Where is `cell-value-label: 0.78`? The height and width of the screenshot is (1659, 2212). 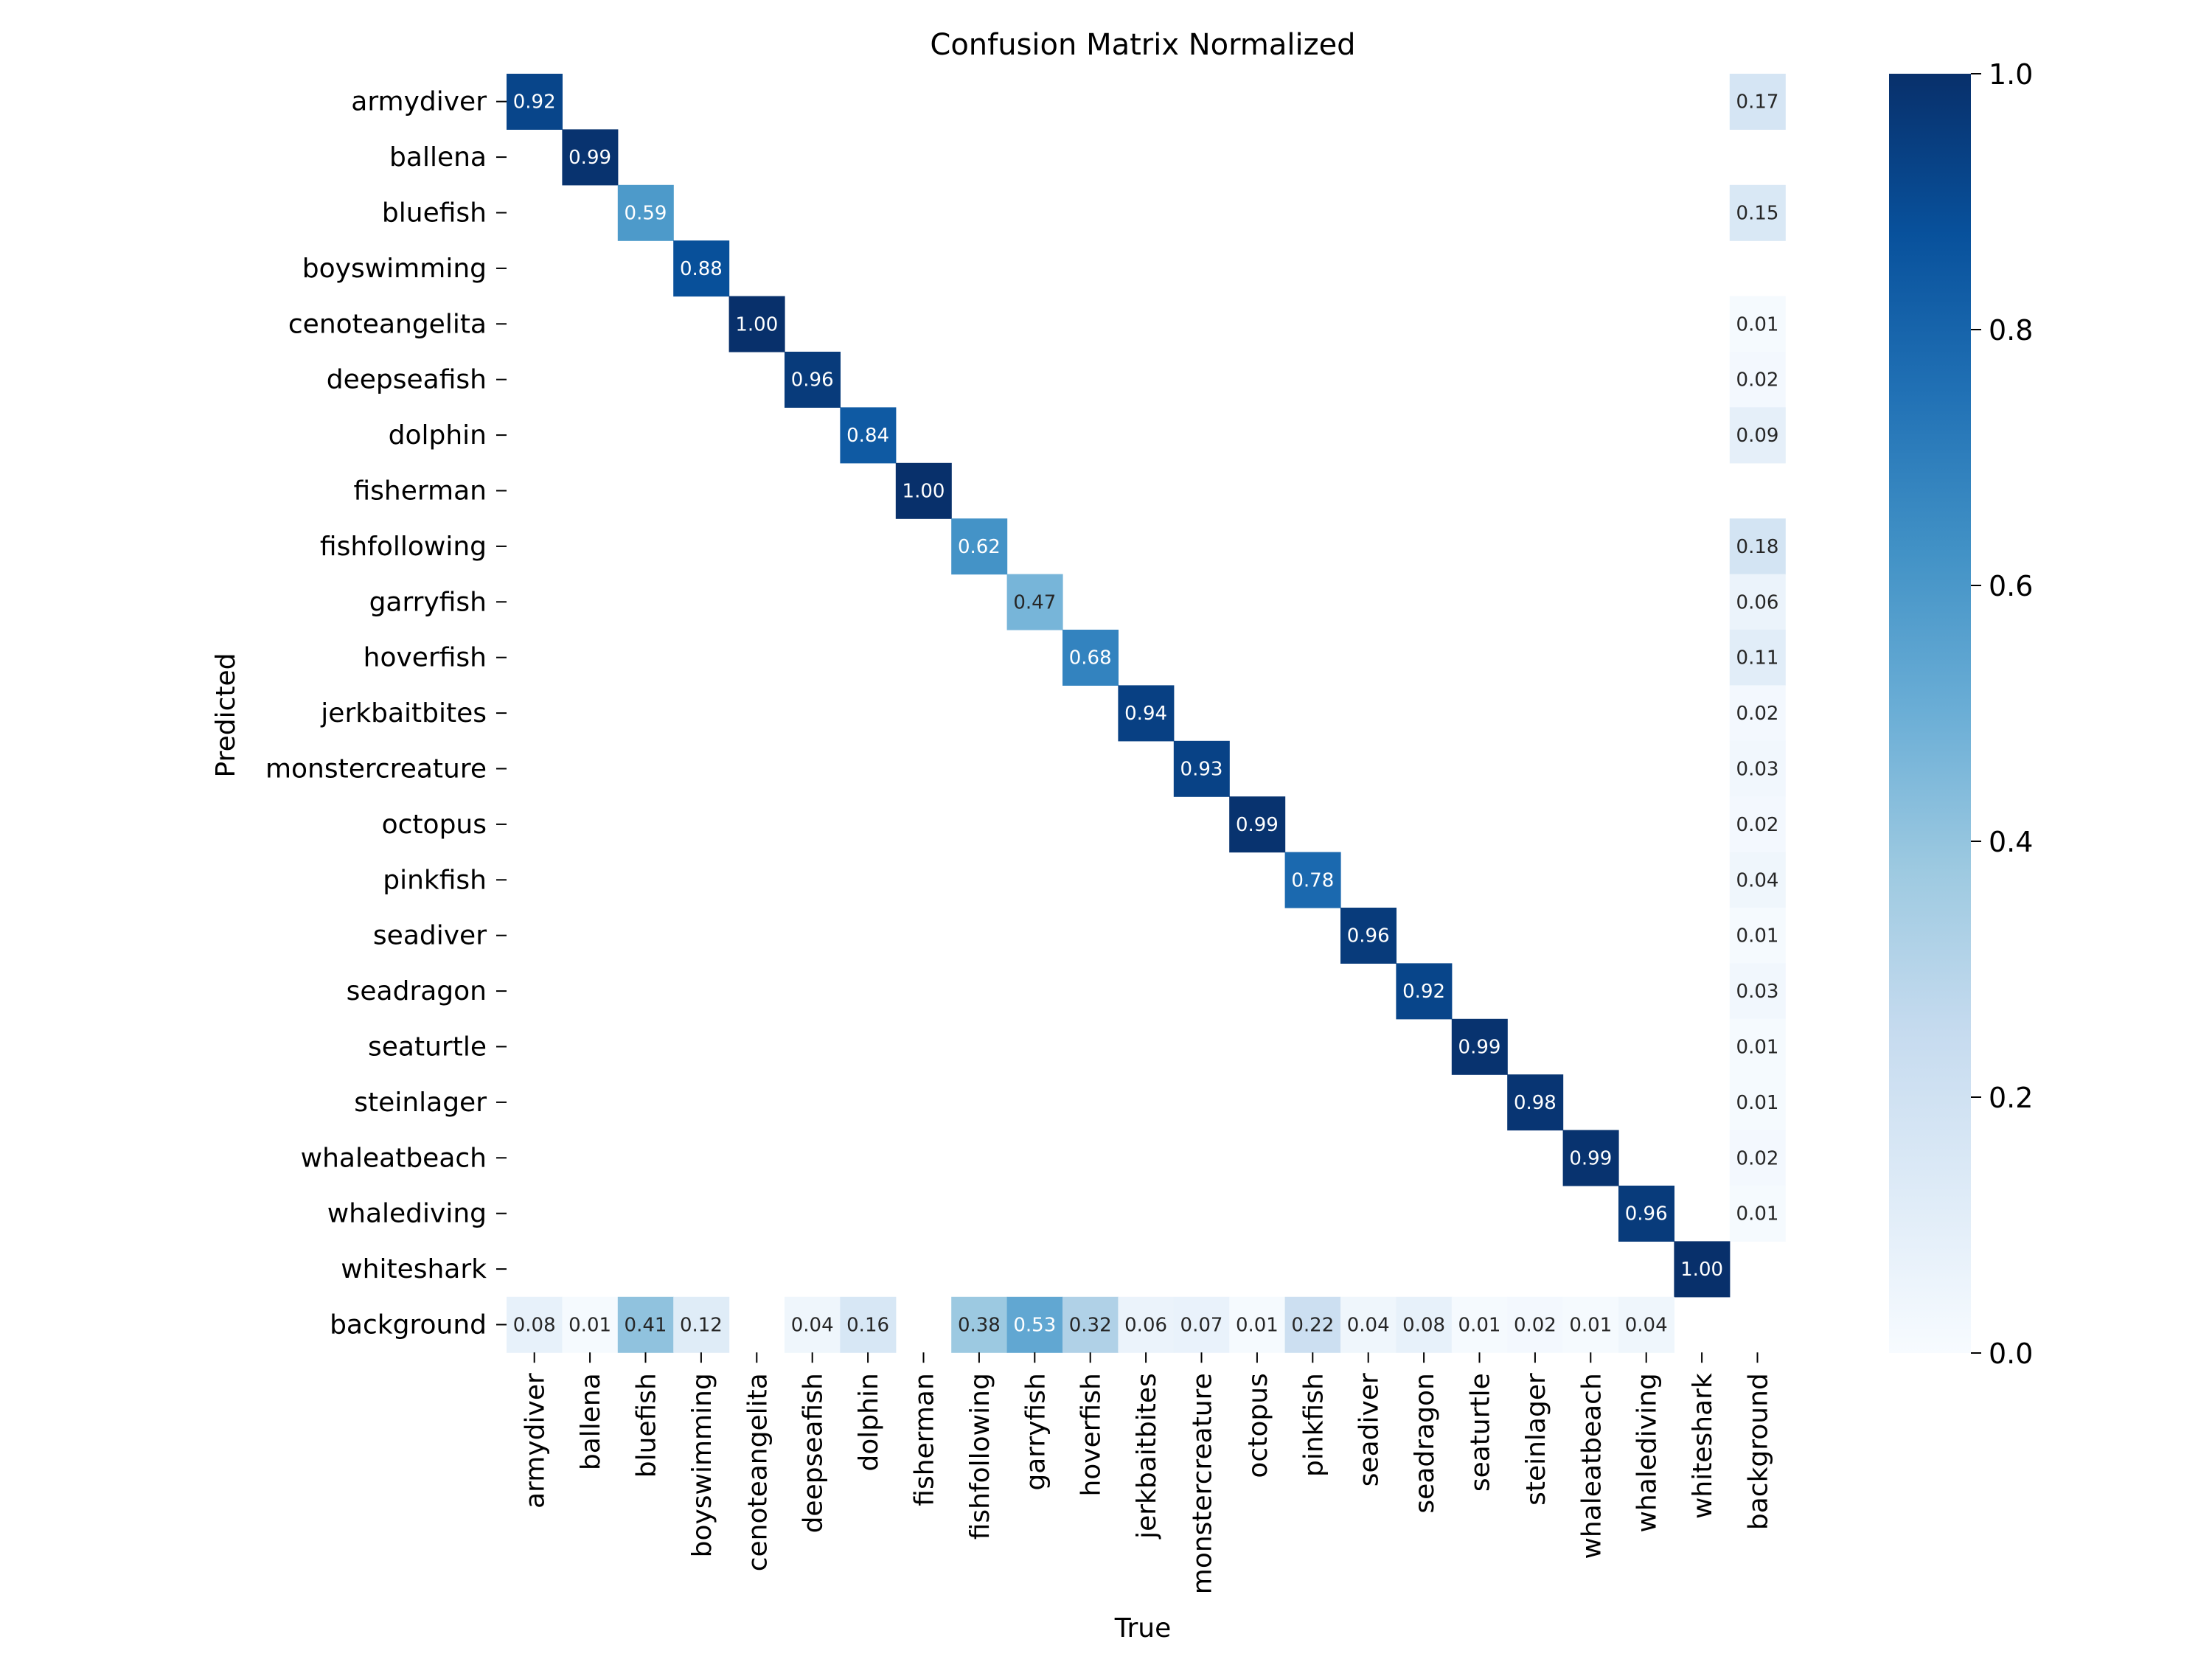
cell-value-label: 0.78 is located at coordinates (1312, 880).